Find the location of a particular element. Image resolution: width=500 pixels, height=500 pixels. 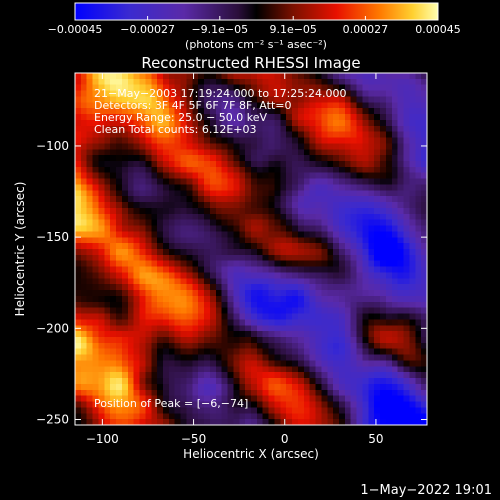

x-tick-label: −50 is located at coordinates (193, 439).